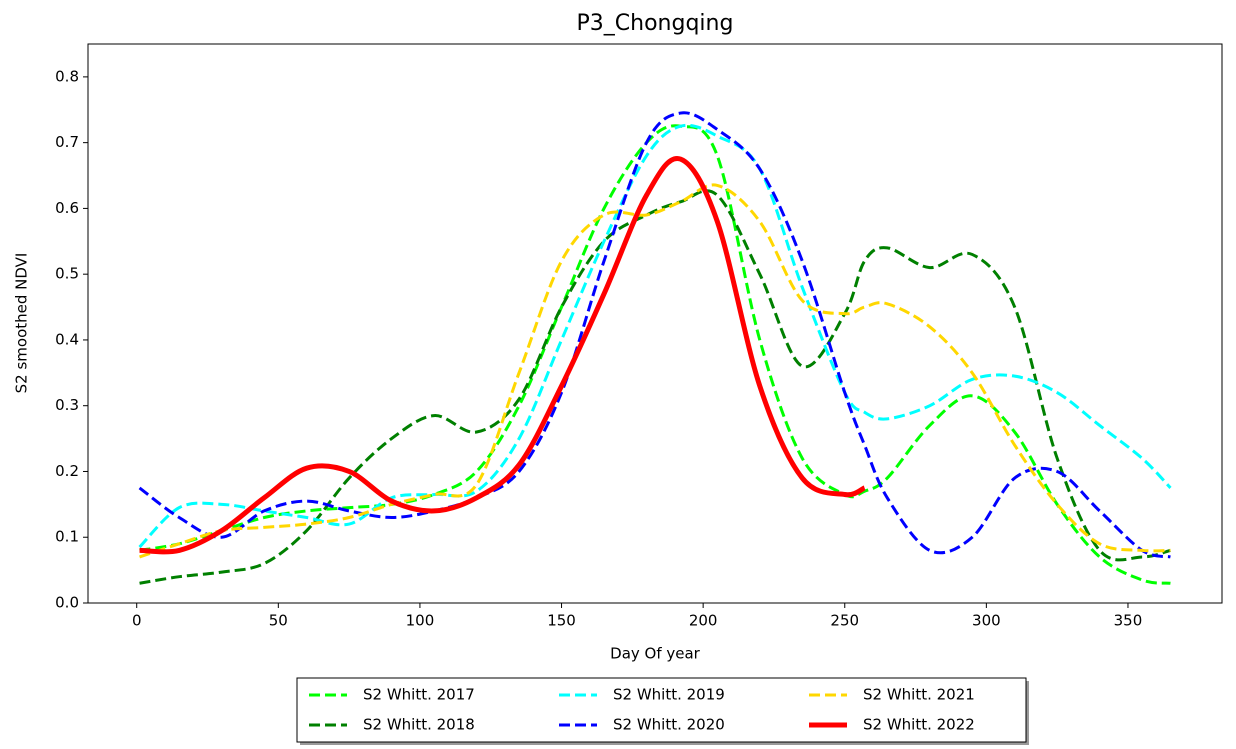  Describe the element at coordinates (1128, 621) in the screenshot. I see `x-tick-label: 350` at that location.